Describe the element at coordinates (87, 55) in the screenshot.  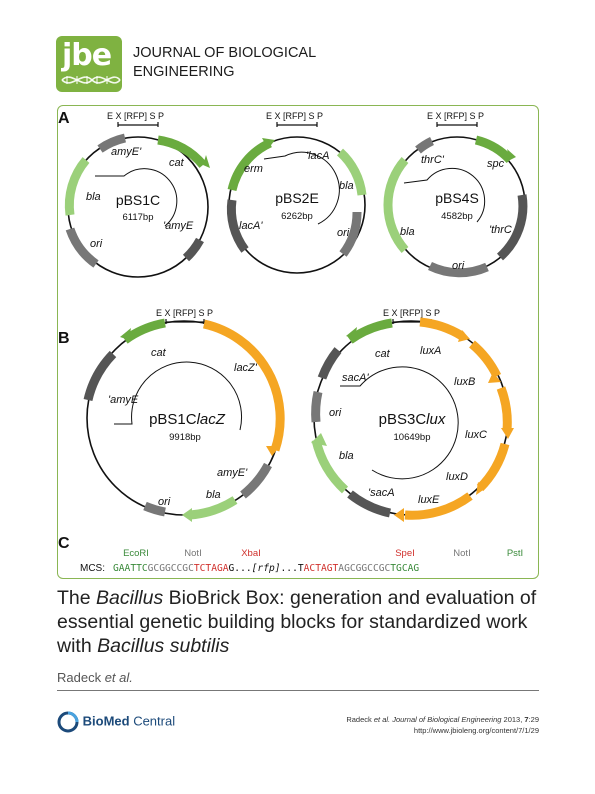
I see `logo-text: jbe` at that location.